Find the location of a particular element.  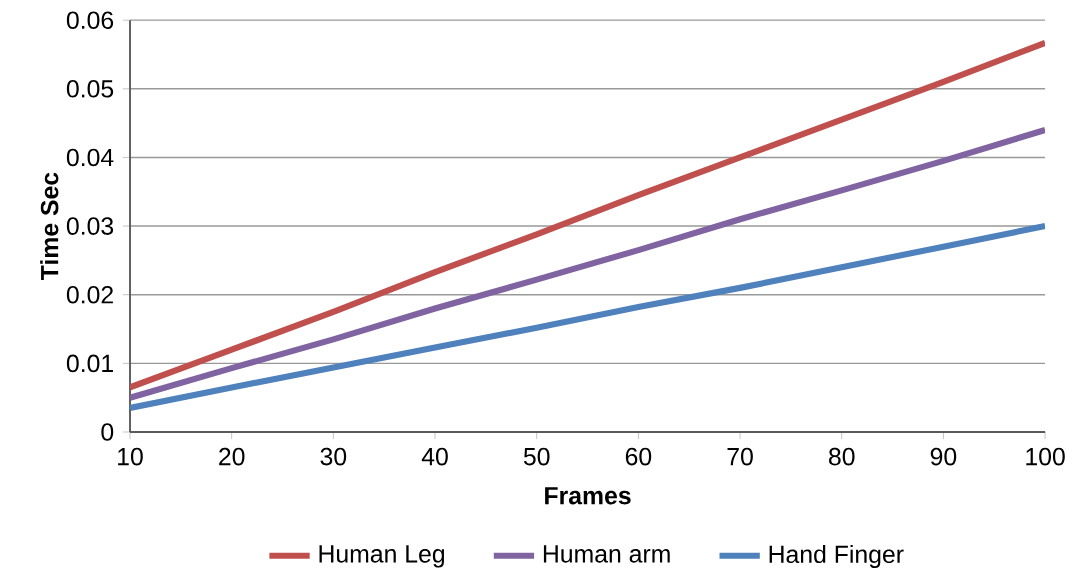

x-tick-label: 40 is located at coordinates (434, 456).